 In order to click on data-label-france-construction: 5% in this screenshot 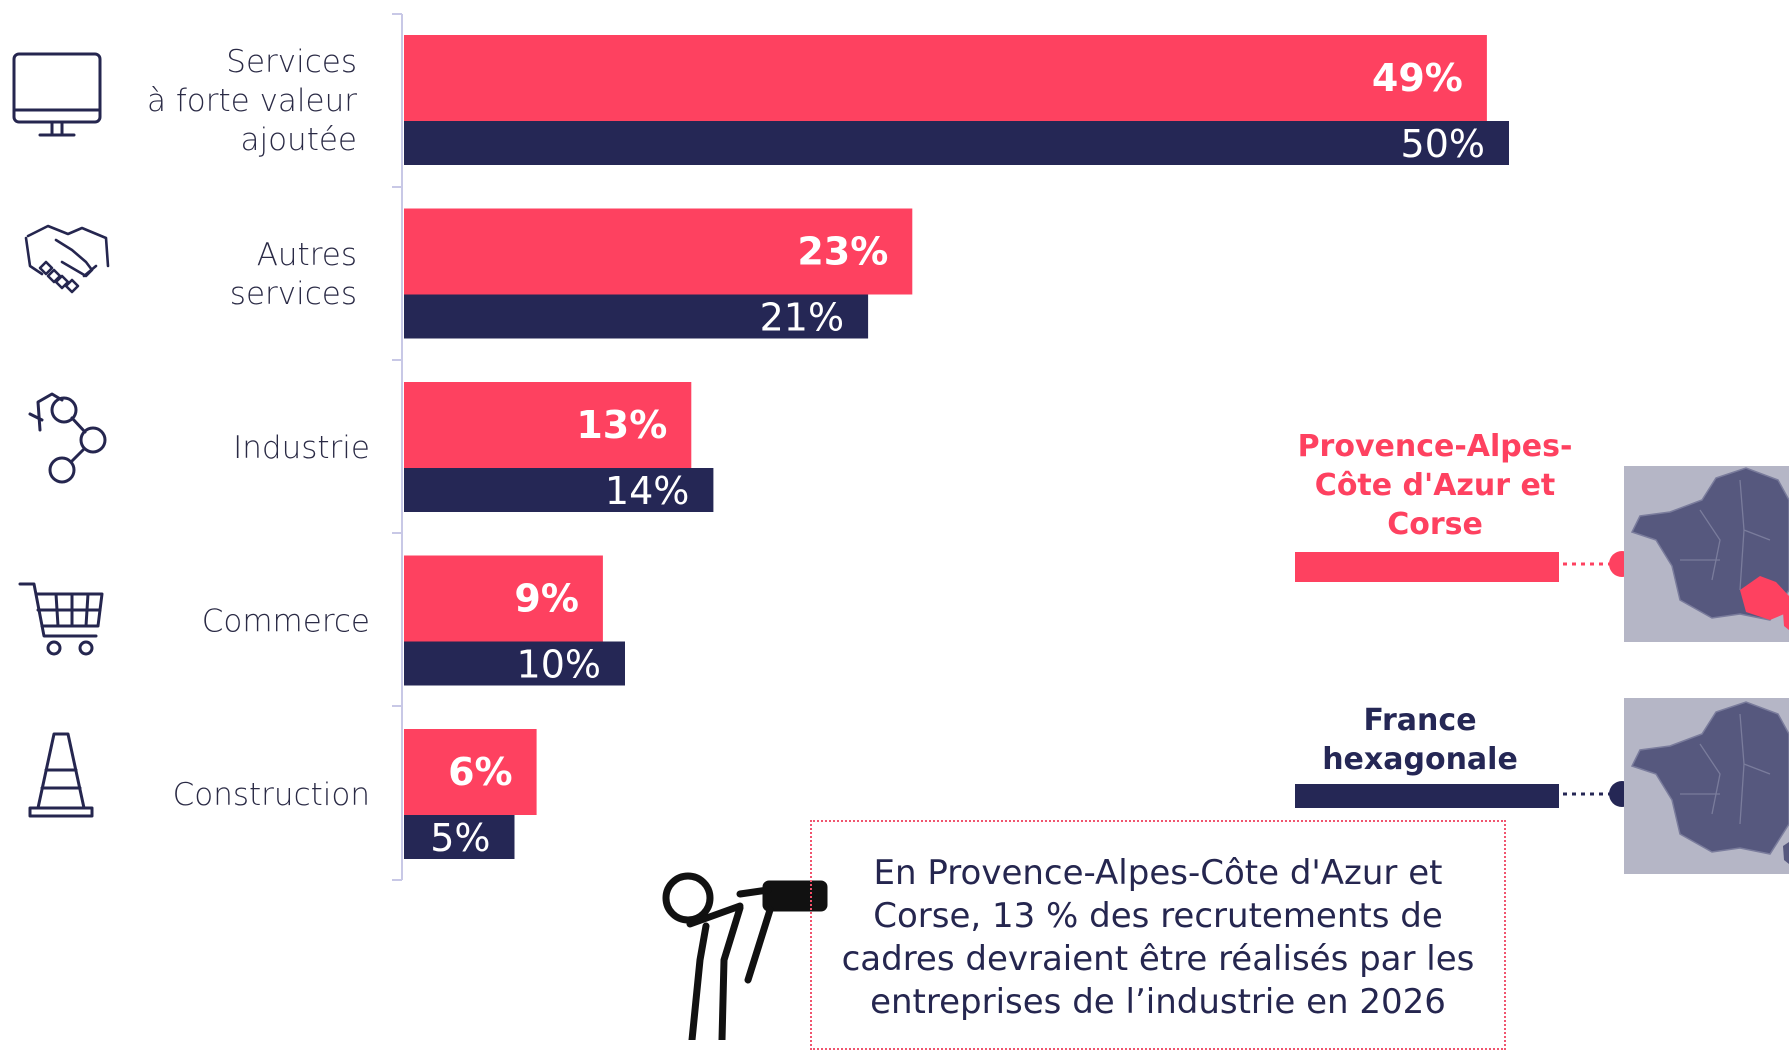, I will do `click(460, 838)`.